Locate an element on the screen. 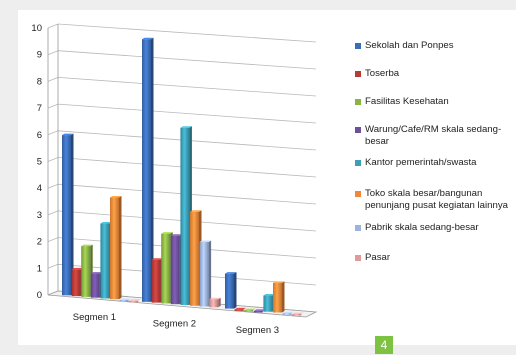 Image resolution: width=516 pixels, height=355 pixels. y-tick-label: 2 is located at coordinates (39, 242).